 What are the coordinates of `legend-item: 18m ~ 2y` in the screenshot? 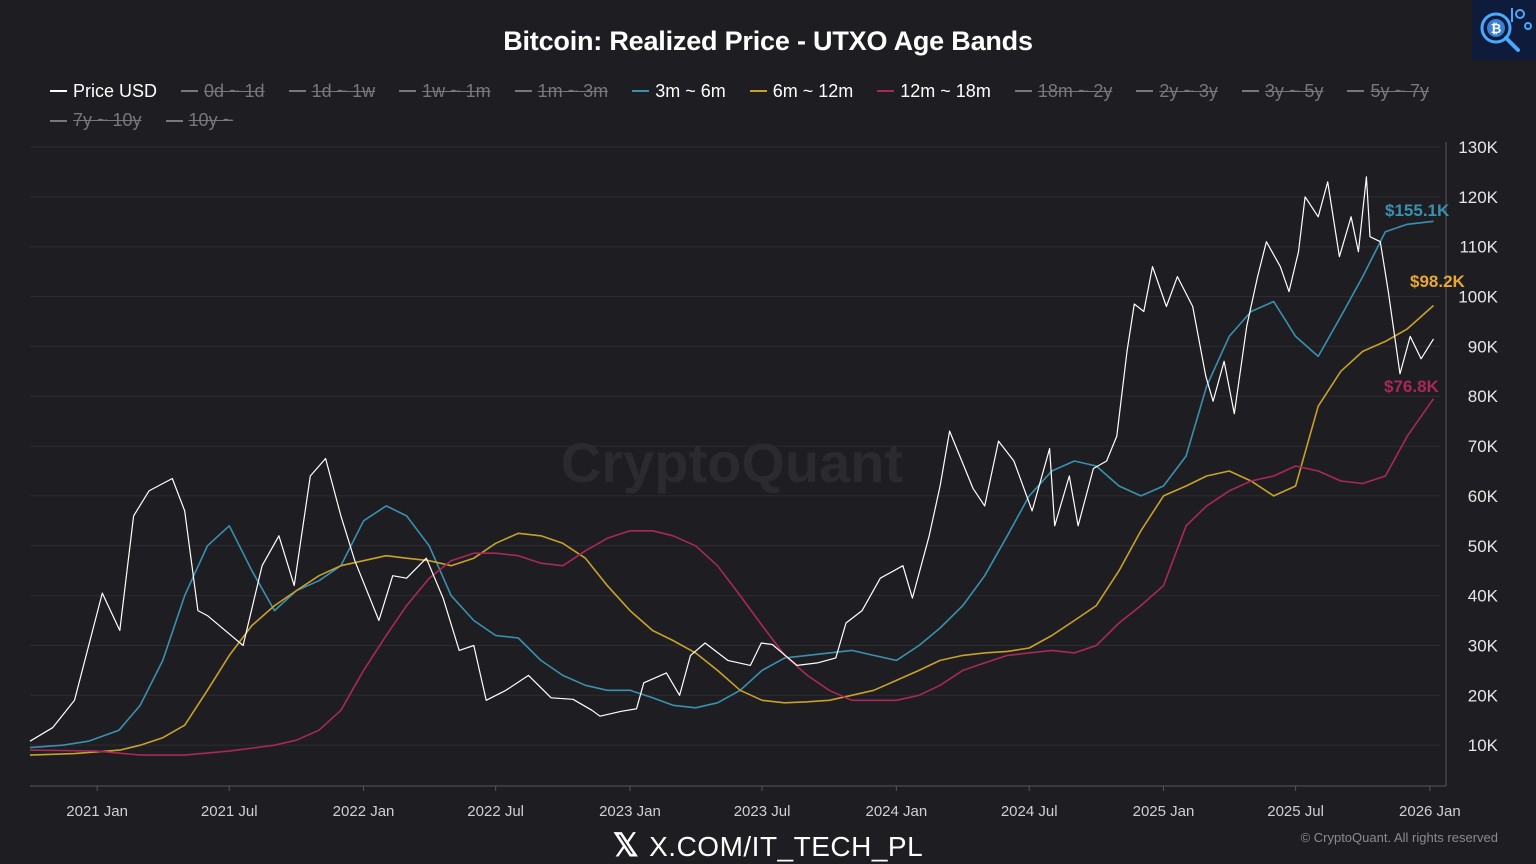 It's located at (1063, 91).